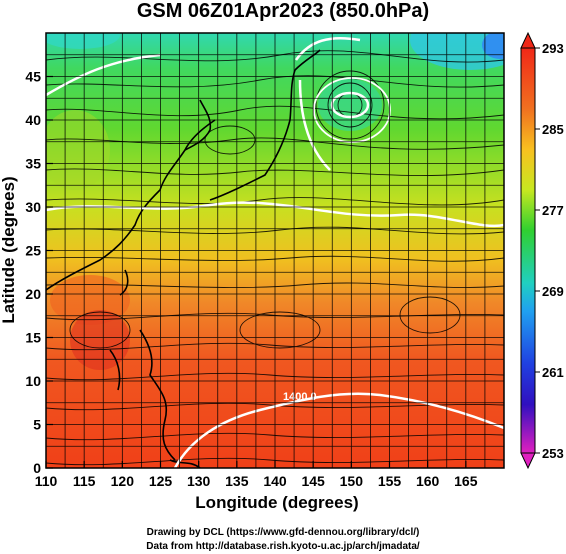  Describe the element at coordinates (33, 120) in the screenshot. I see `y-tick-label: 40` at that location.